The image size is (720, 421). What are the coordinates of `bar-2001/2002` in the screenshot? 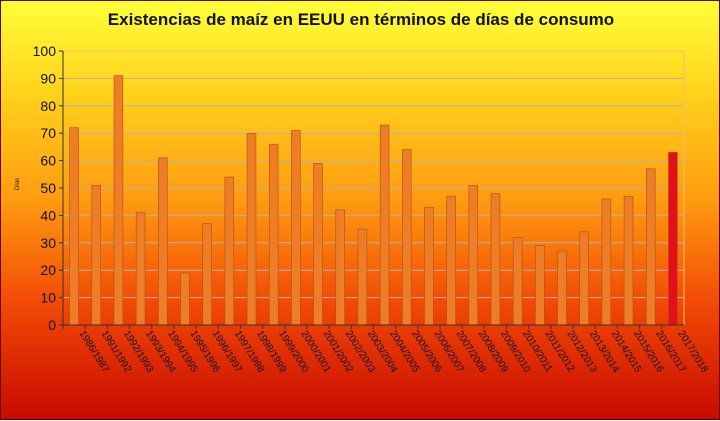 It's located at (318, 244).